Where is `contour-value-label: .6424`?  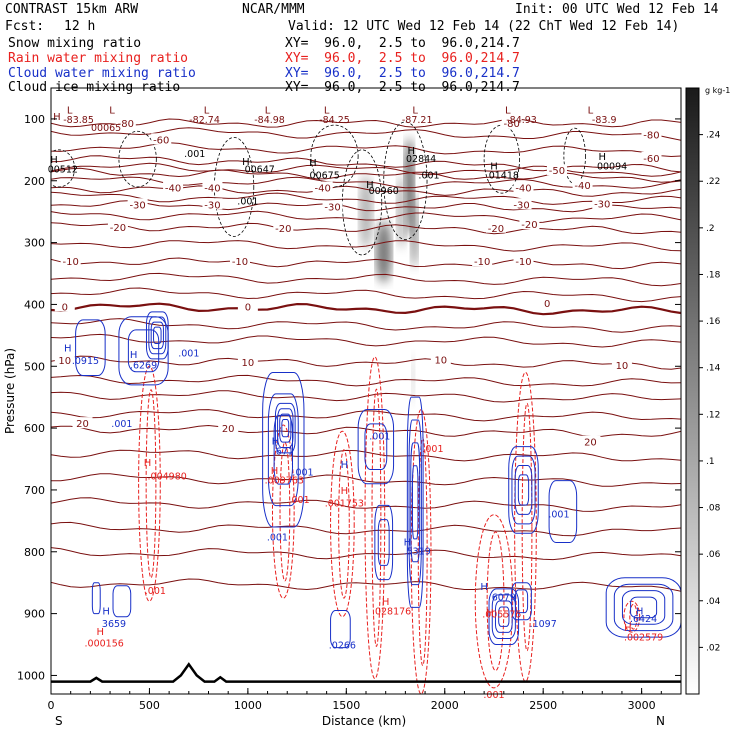
contour-value-label: .6424 is located at coordinates (643, 619).